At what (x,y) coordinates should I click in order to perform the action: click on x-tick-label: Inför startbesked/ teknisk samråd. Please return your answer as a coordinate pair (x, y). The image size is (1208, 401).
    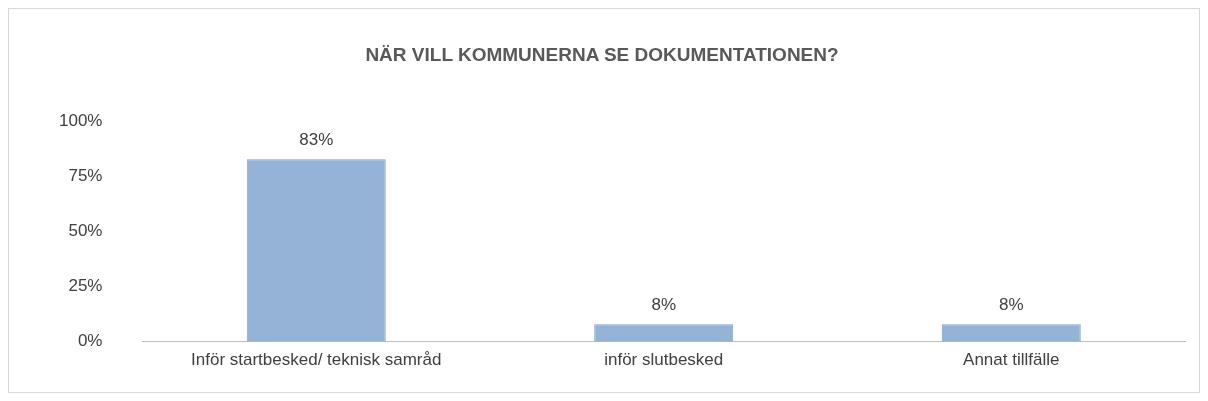
    Looking at the image, I should click on (316, 359).